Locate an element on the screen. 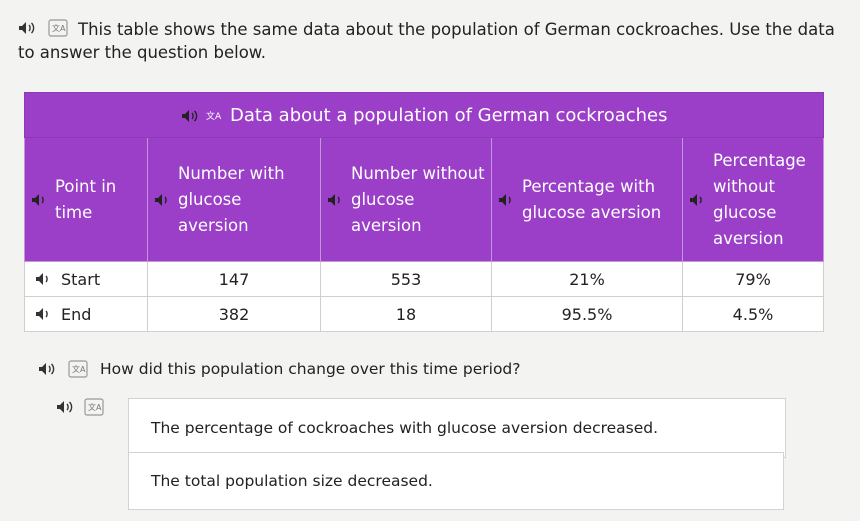 The image size is (860, 521). header-label: Number without glucose aversion is located at coordinates (418, 199).